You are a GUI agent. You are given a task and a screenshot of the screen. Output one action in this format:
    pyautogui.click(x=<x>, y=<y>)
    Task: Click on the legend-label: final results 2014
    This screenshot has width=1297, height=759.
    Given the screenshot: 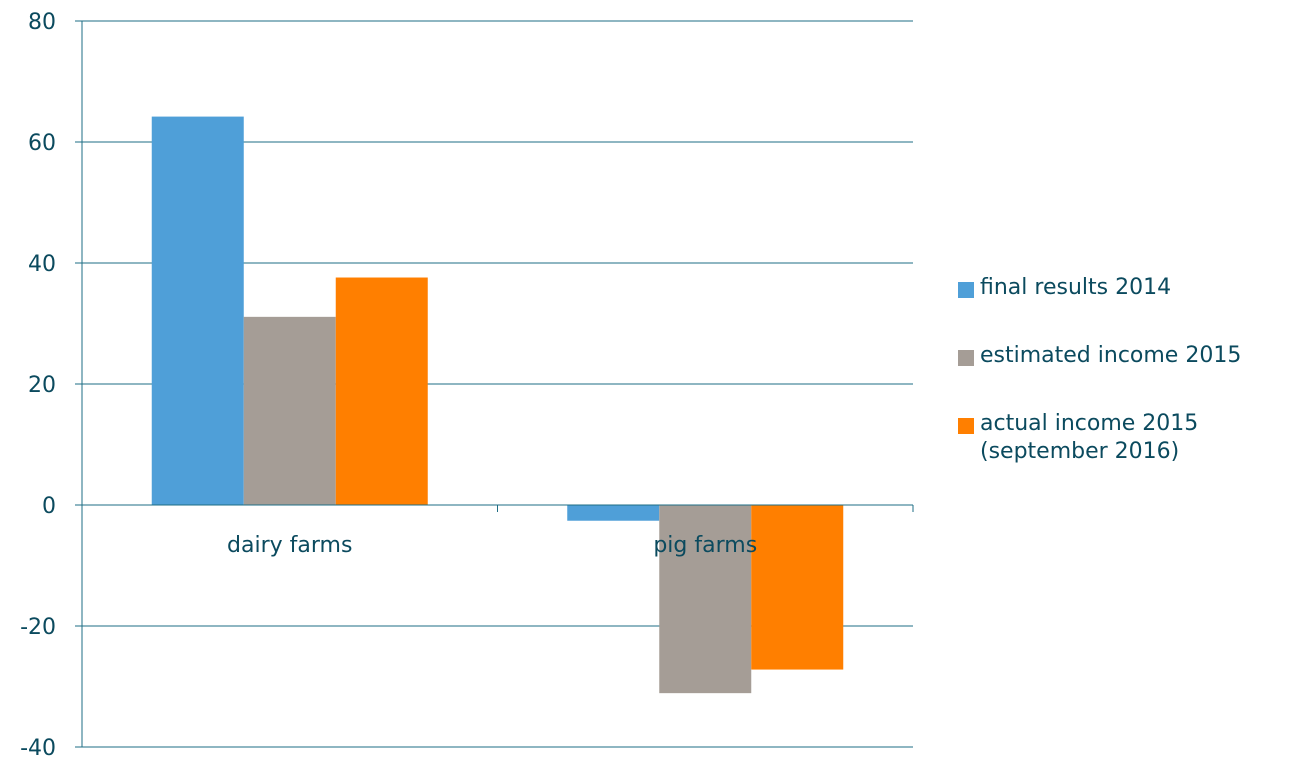 What is the action you would take?
    pyautogui.click(x=1076, y=287)
    